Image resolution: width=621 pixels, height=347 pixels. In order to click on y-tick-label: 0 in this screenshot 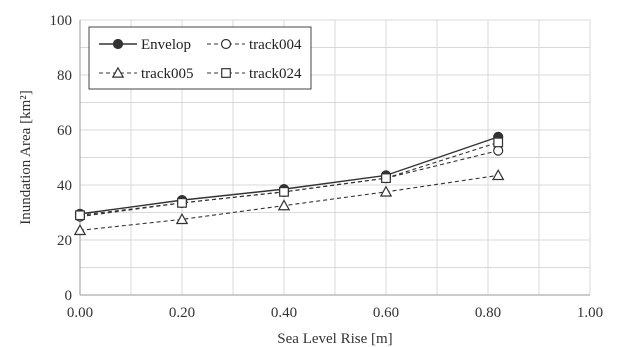, I will do `click(69, 296)`.